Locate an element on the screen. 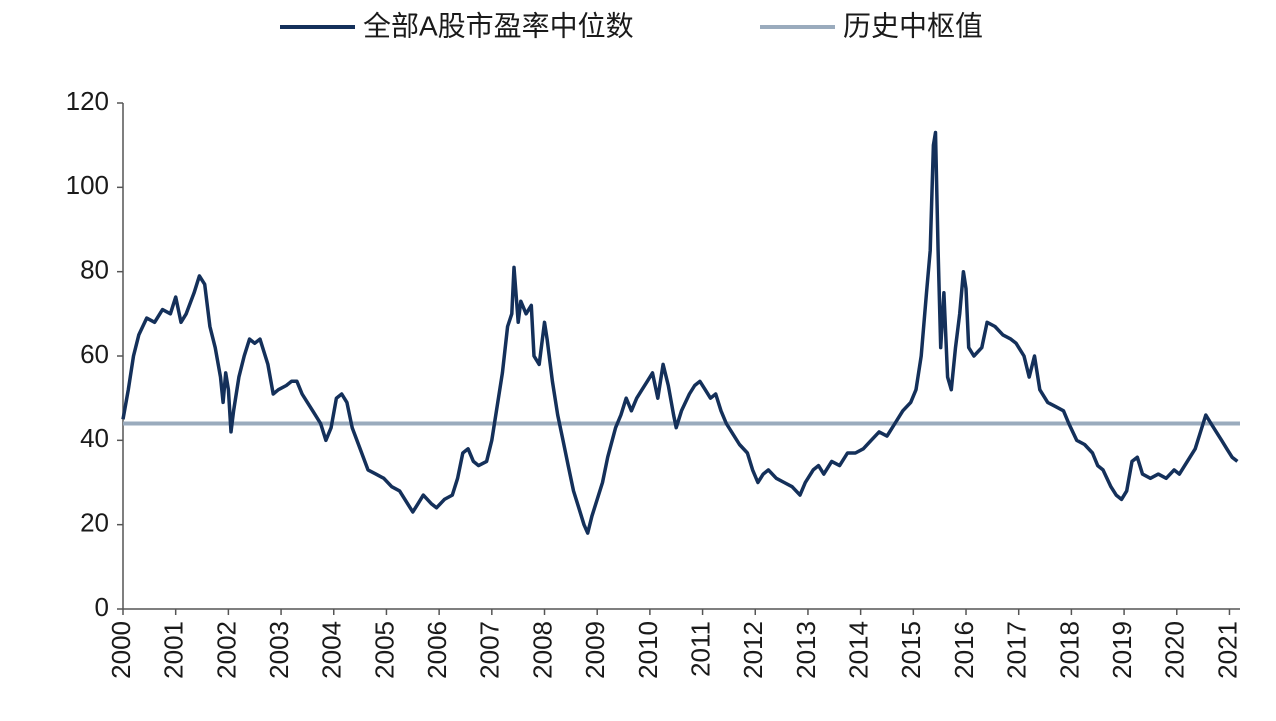 This screenshot has width=1276, height=721. x-tick-label: 2017 is located at coordinates (1017, 650).